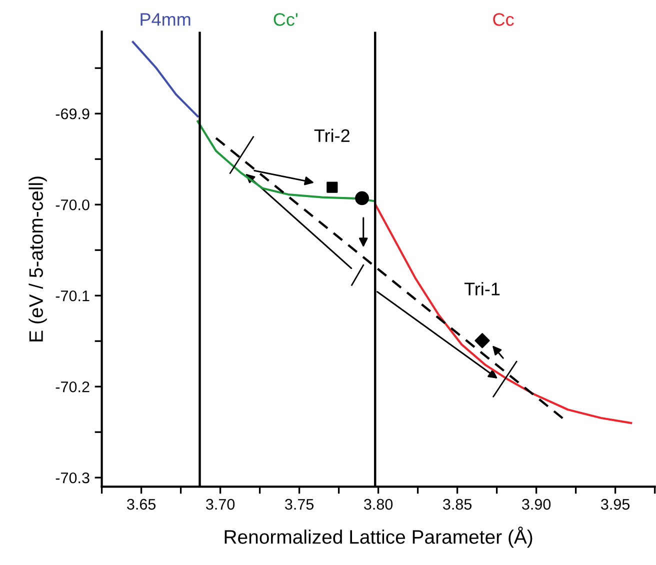 Image resolution: width=656 pixels, height=565 pixels. I want to click on text: Cc, so click(503, 19).